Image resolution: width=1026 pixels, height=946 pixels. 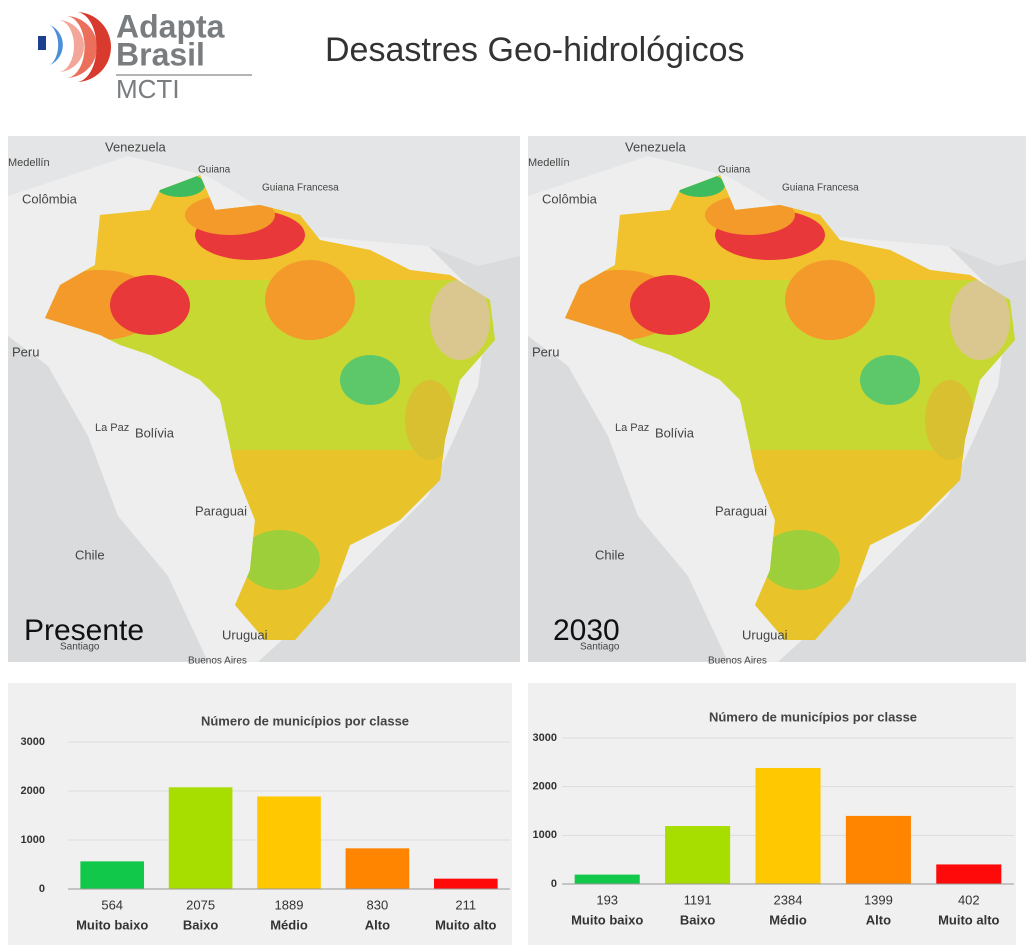 What do you see at coordinates (148, 89) in the screenshot?
I see `logo-text: MCTI` at bounding box center [148, 89].